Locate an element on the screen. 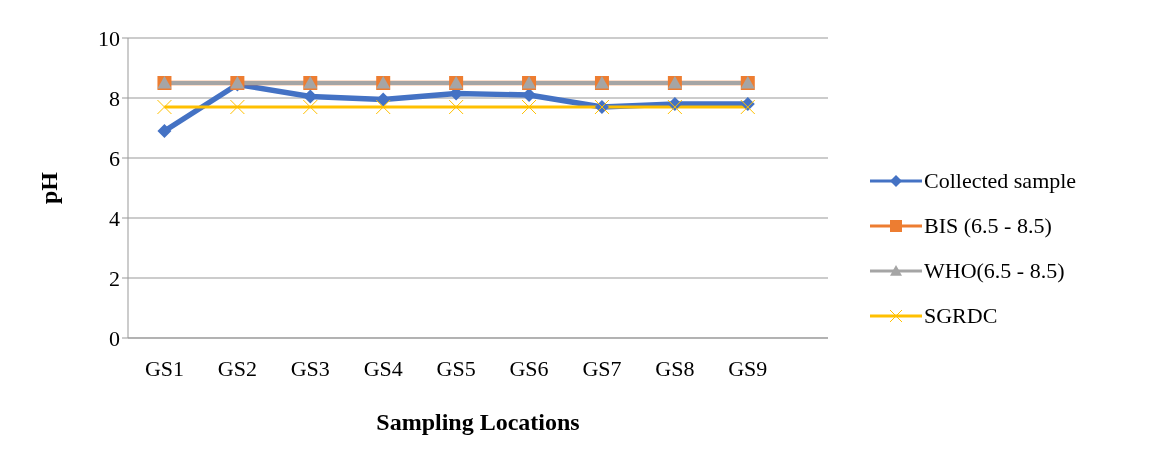 The image size is (1156, 475). x-tick-label: GS8 is located at coordinates (675, 368).